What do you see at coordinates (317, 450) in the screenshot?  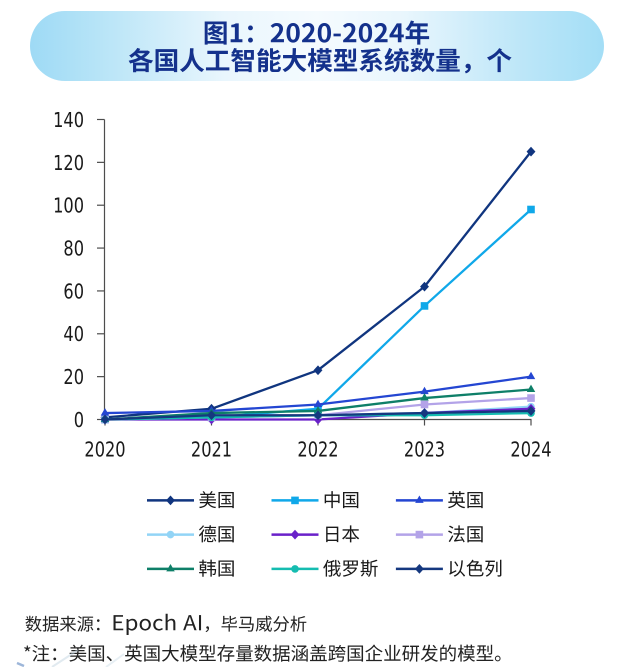 I see `x-tick-label: 2022` at bounding box center [317, 450].